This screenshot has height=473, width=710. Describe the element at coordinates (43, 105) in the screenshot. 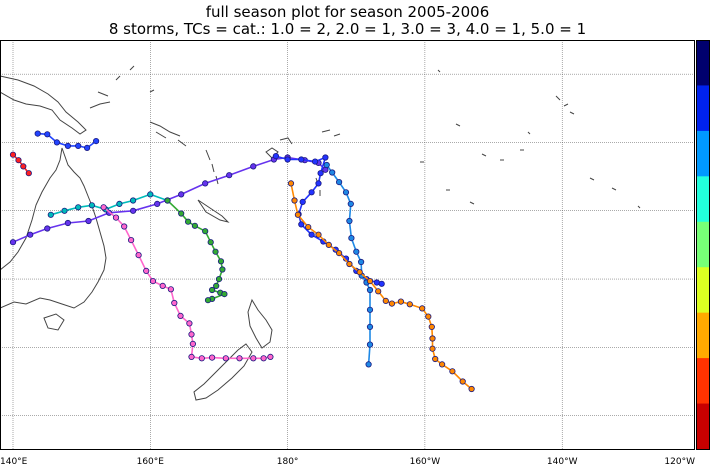

I see `new-guinea-coastline` at that location.